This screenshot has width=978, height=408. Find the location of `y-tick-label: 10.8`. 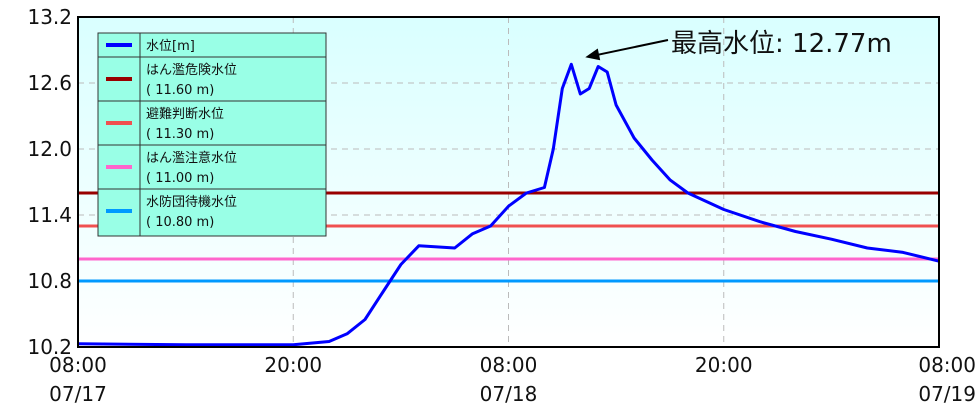

y-tick-label: 10.8 is located at coordinates (49, 281).